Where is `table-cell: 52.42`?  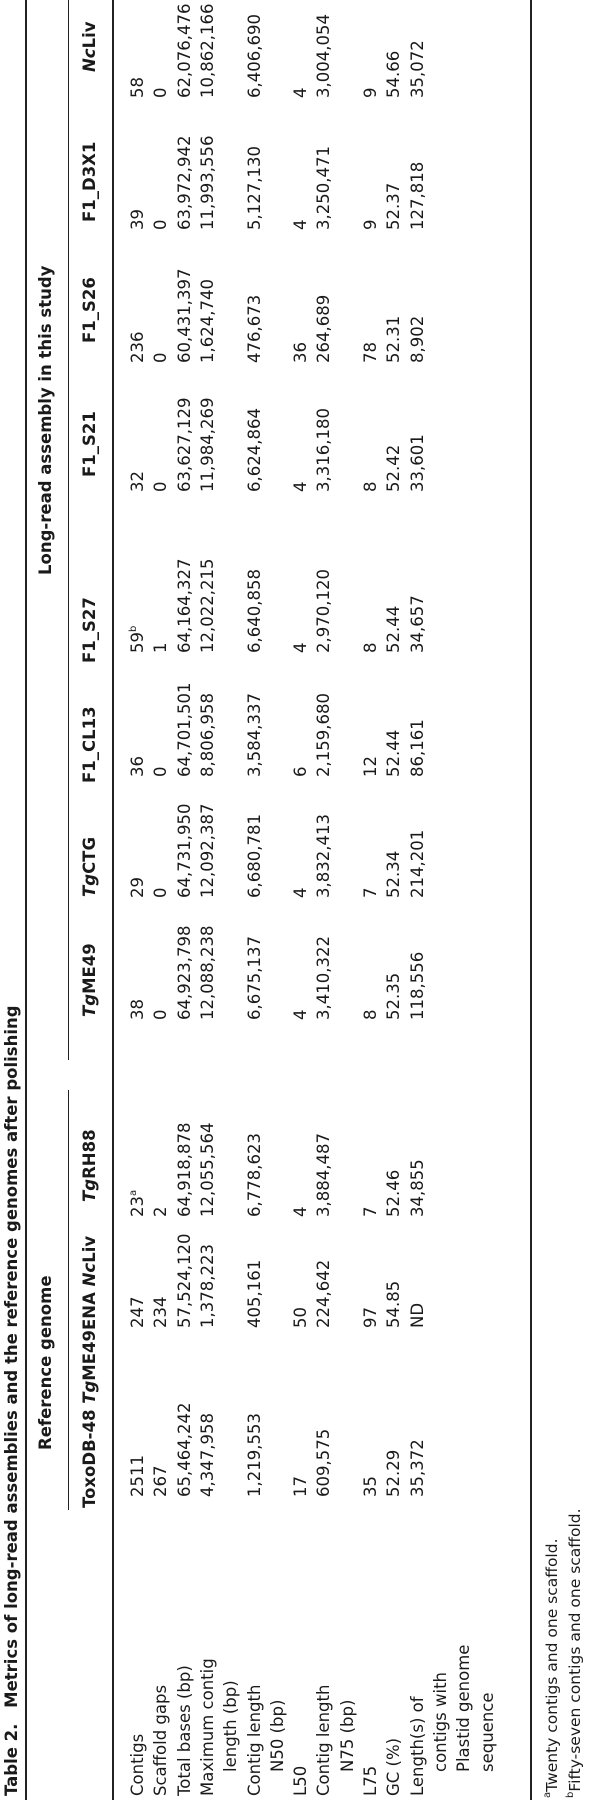 table-cell: 52.42 is located at coordinates (393, 468).